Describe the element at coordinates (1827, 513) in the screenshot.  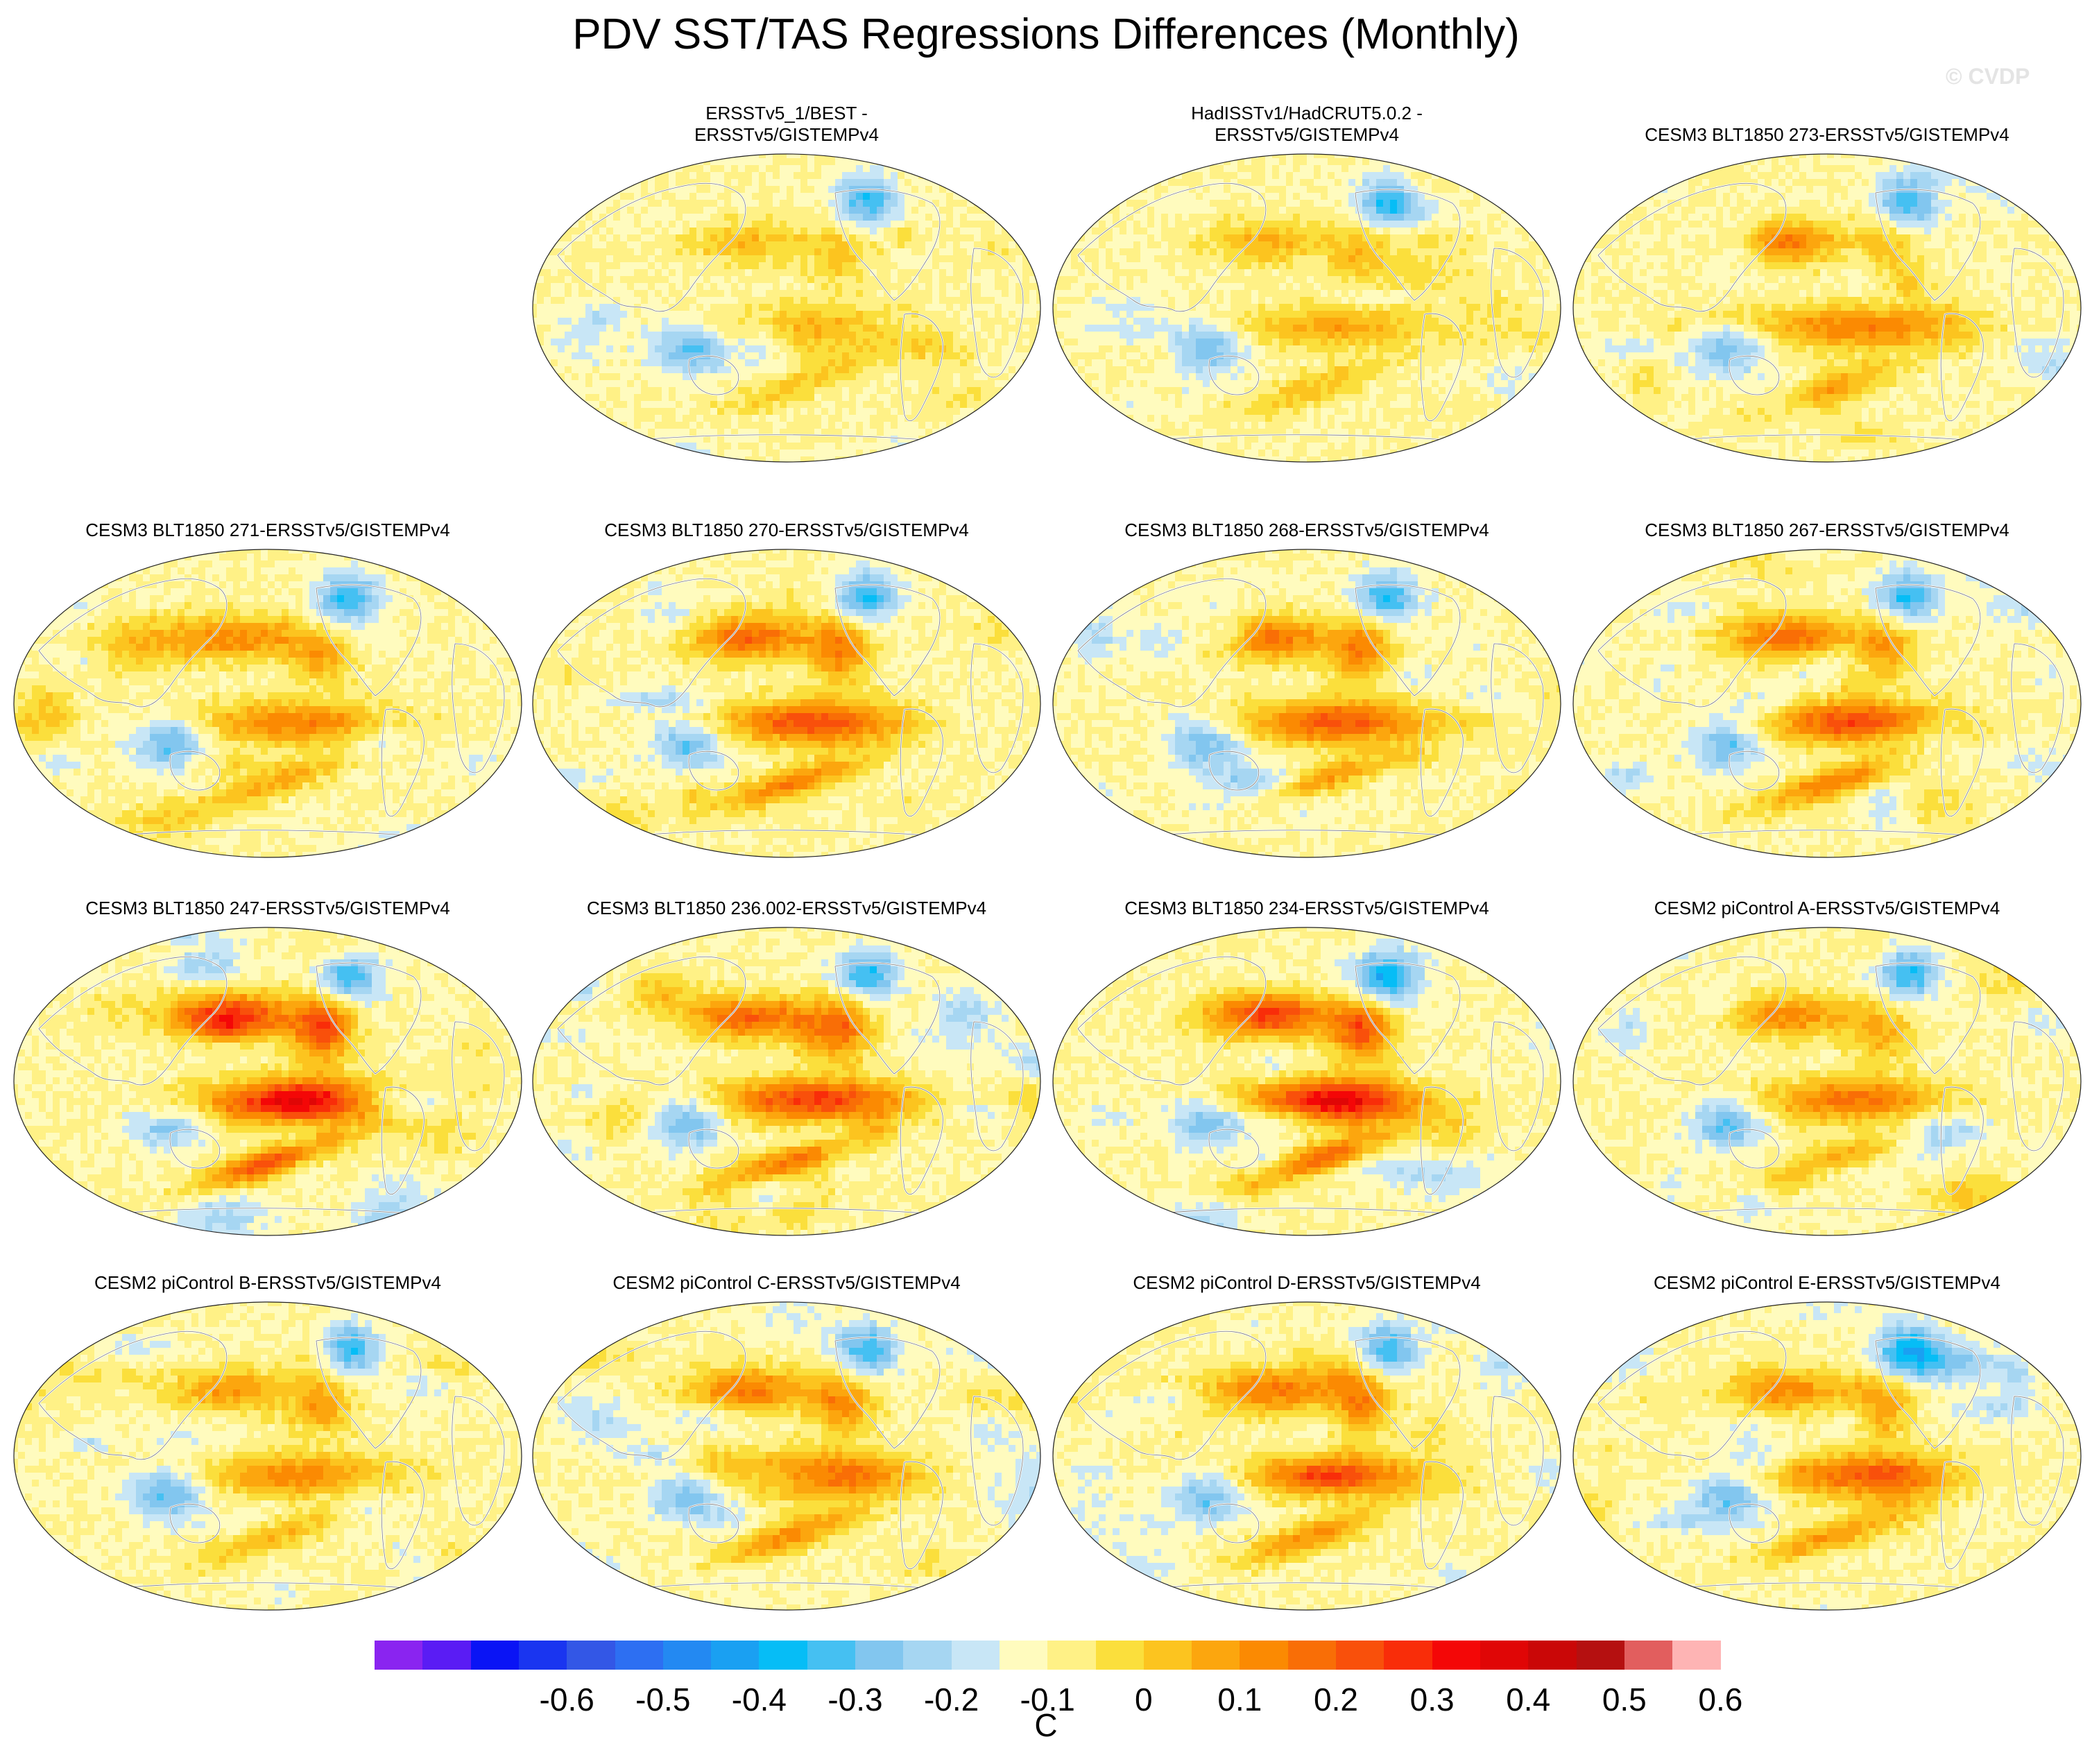
I see `panel-title: CESM3 BLT1850 267-ERSSTv5/GISTEMPv4` at that location.